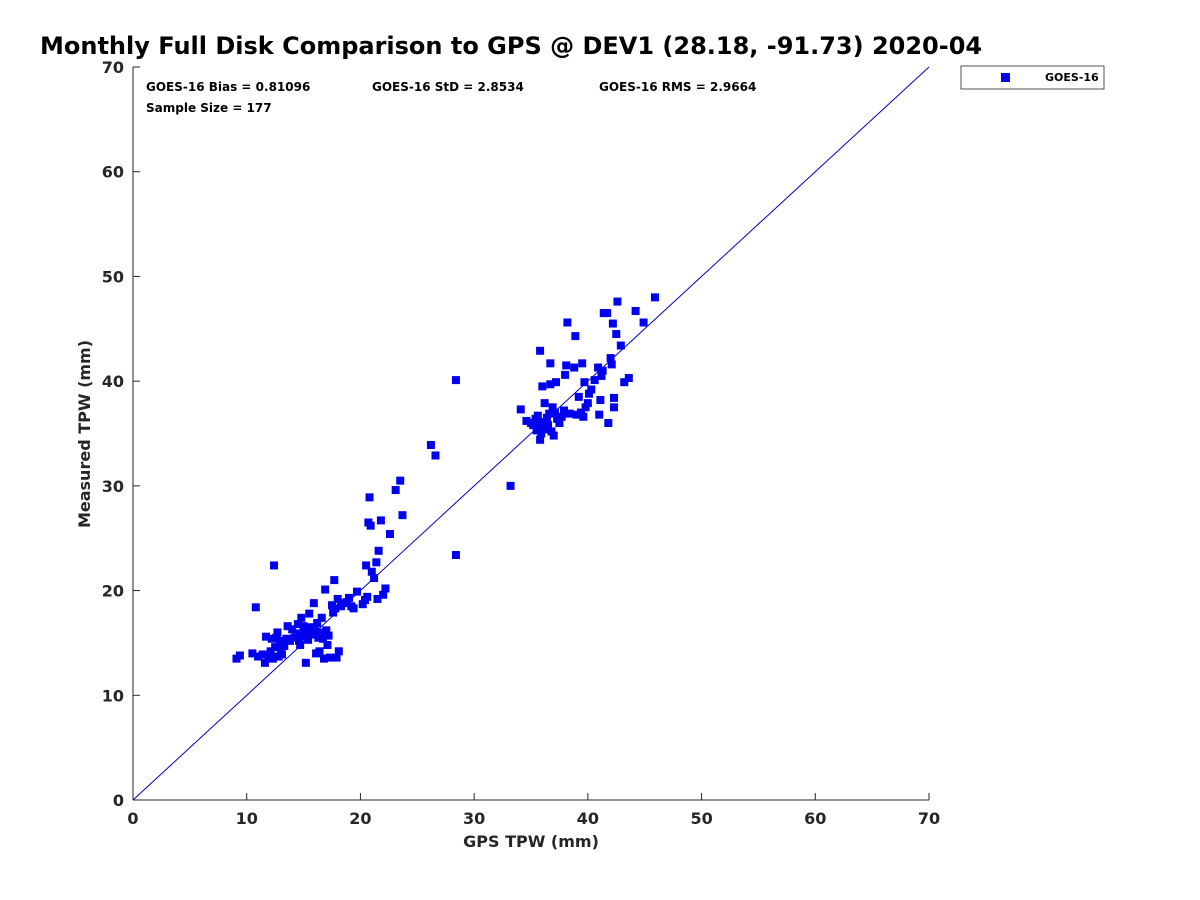  Describe the element at coordinates (1072, 77) in the screenshot. I see `legend-label: GOES-16` at that location.